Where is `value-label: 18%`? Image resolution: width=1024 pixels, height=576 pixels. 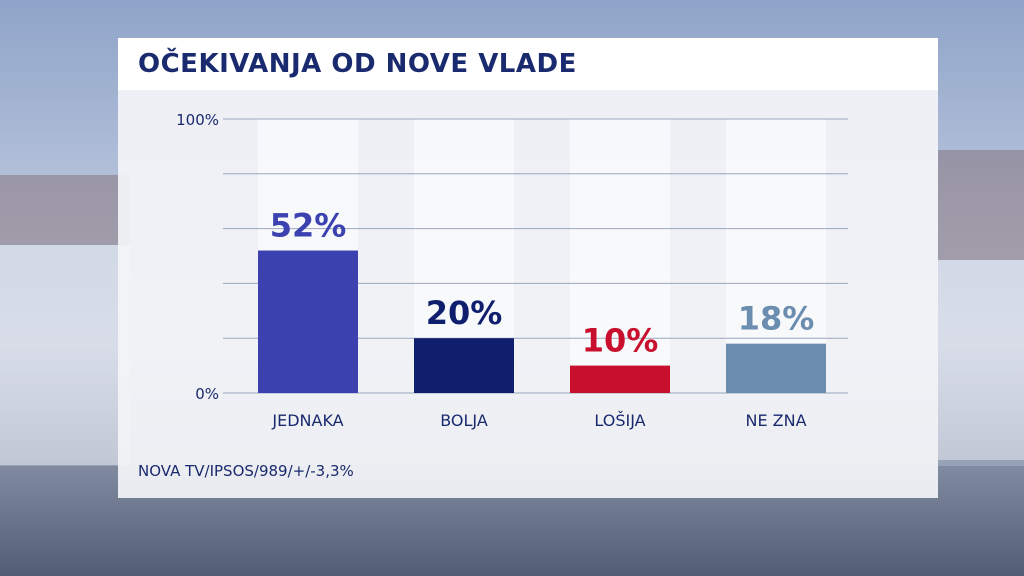 value-label: 18% is located at coordinates (776, 319).